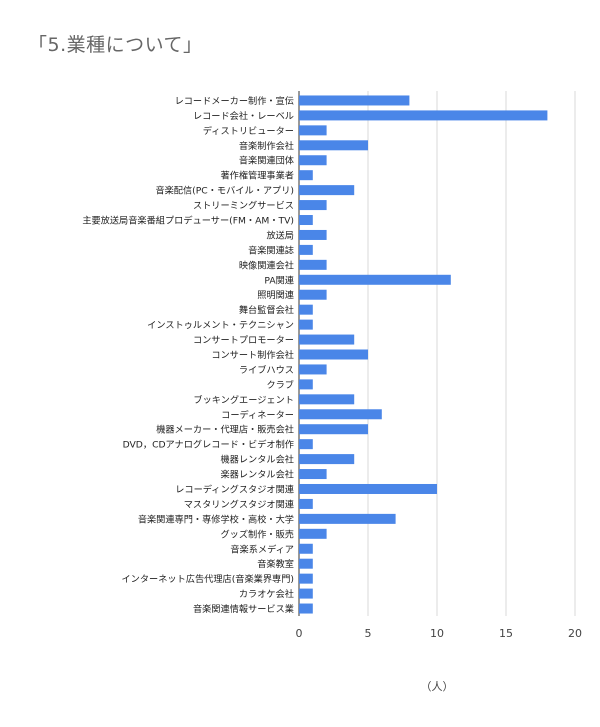 This screenshot has width=600, height=727. What do you see at coordinates (266, 265) in the screenshot?
I see `category-label: 映像関連会社` at bounding box center [266, 265].